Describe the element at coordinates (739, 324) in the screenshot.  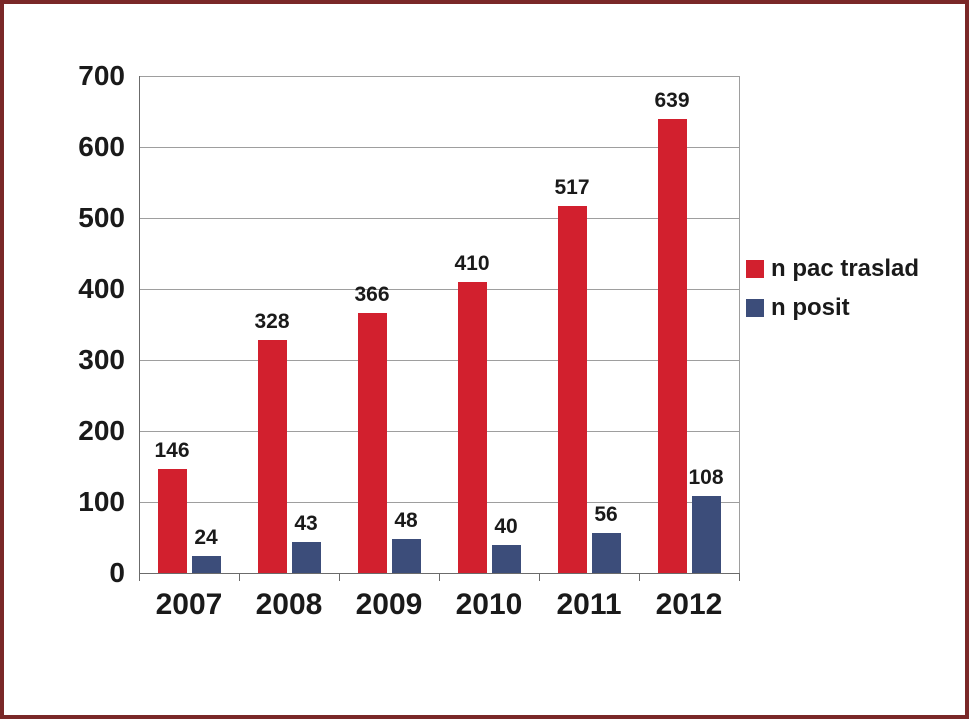
I see `plot-right-border` at that location.